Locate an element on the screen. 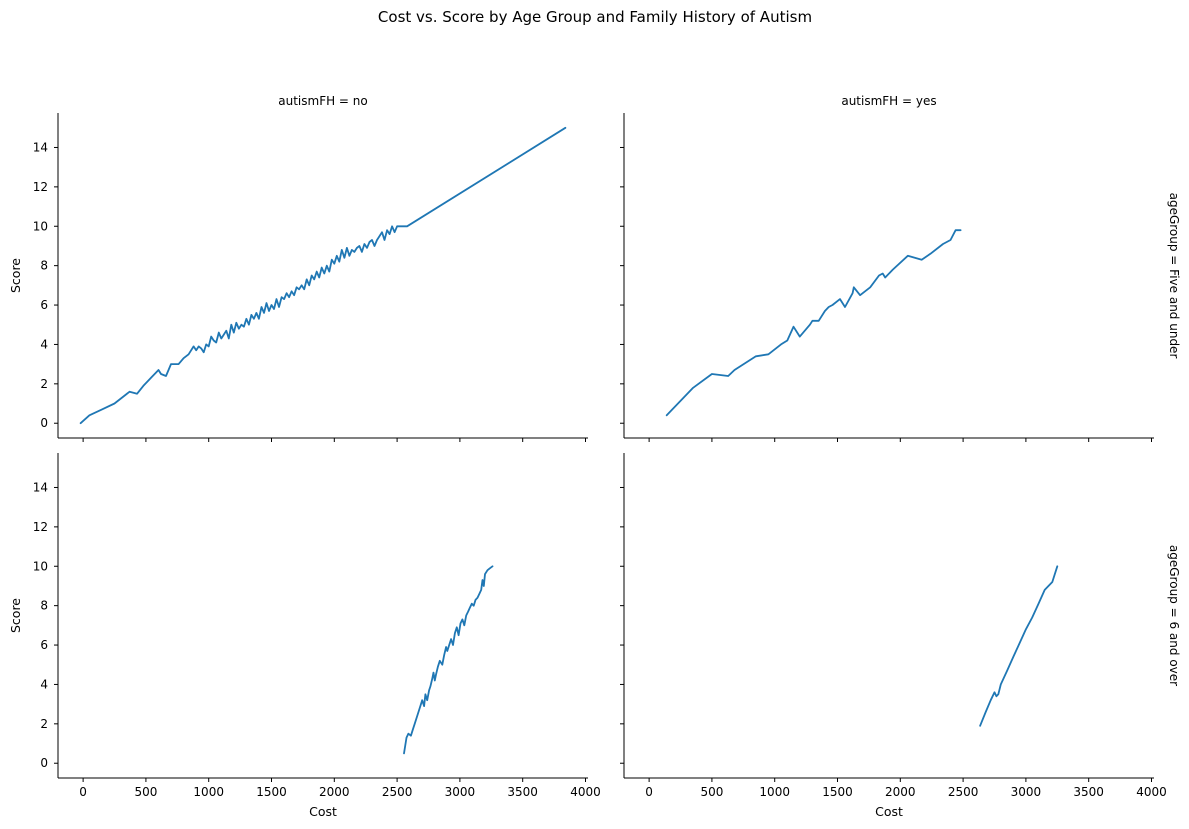 This screenshot has width=1189, height=829. facet-row-title: ageGroup = Five and under is located at coordinates (1174, 276).